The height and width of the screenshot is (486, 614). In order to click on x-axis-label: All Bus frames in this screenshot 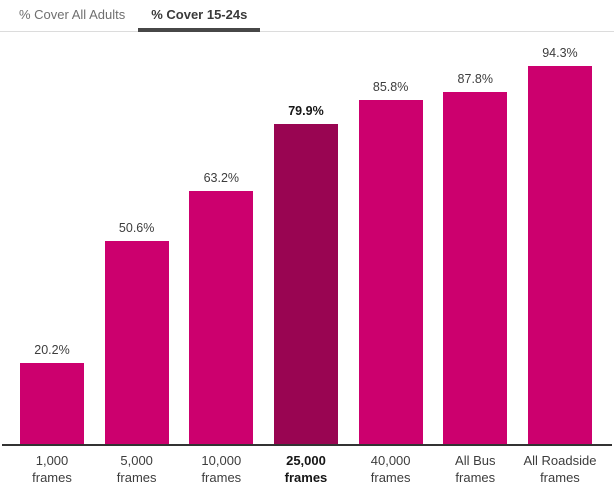, I will do `click(475, 469)`.